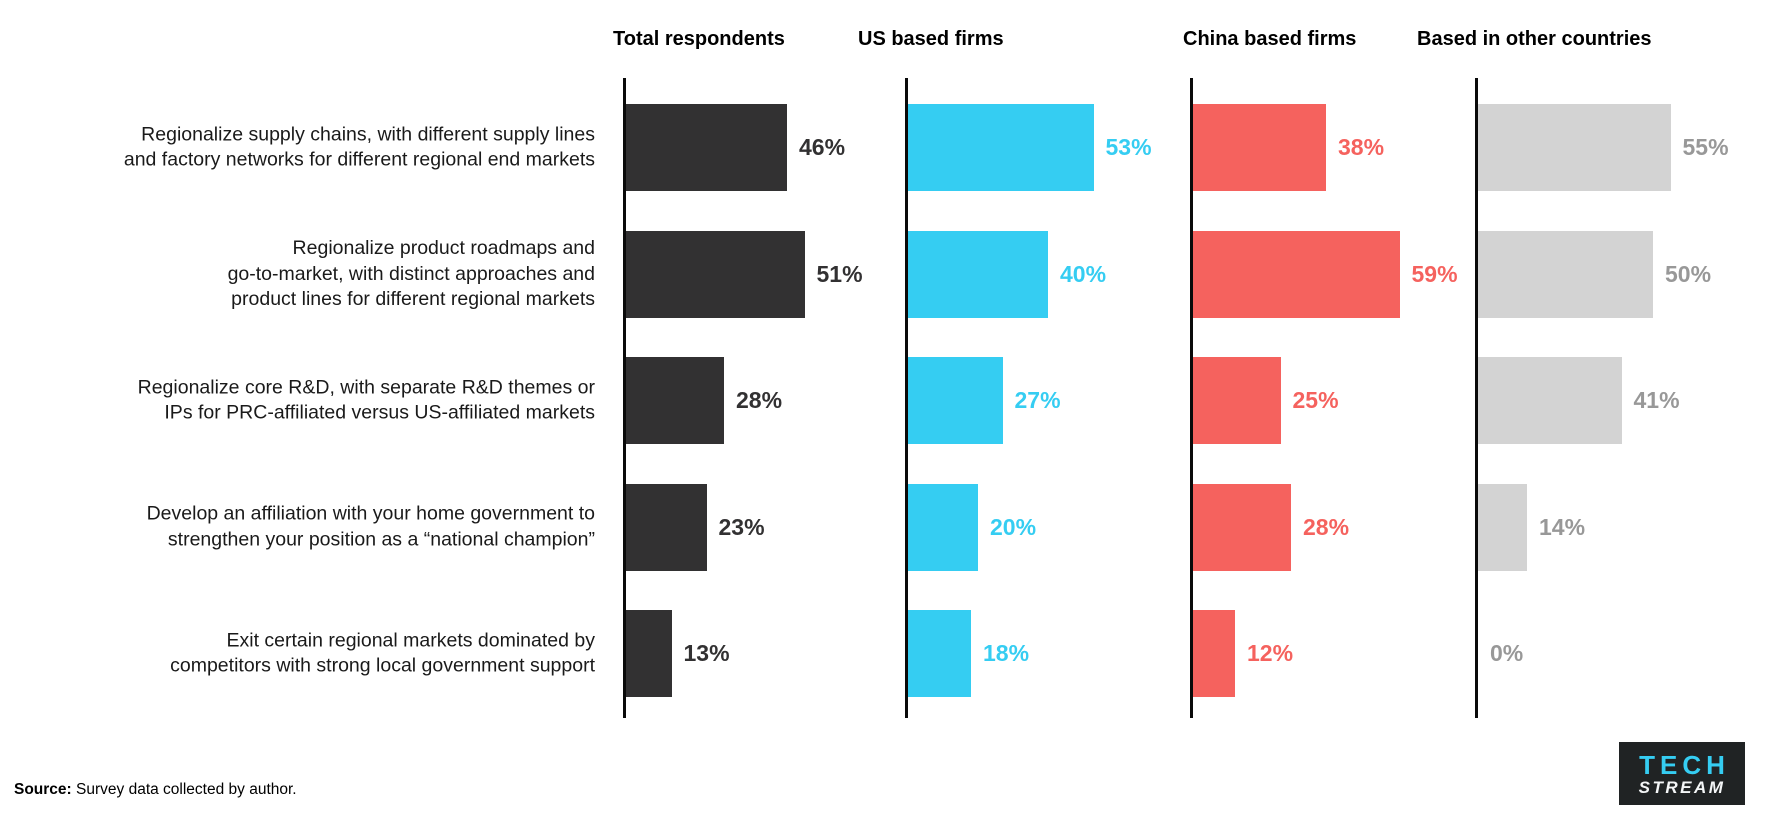  What do you see at coordinates (1507, 653) in the screenshot?
I see `bar-value-label: 0%` at bounding box center [1507, 653].